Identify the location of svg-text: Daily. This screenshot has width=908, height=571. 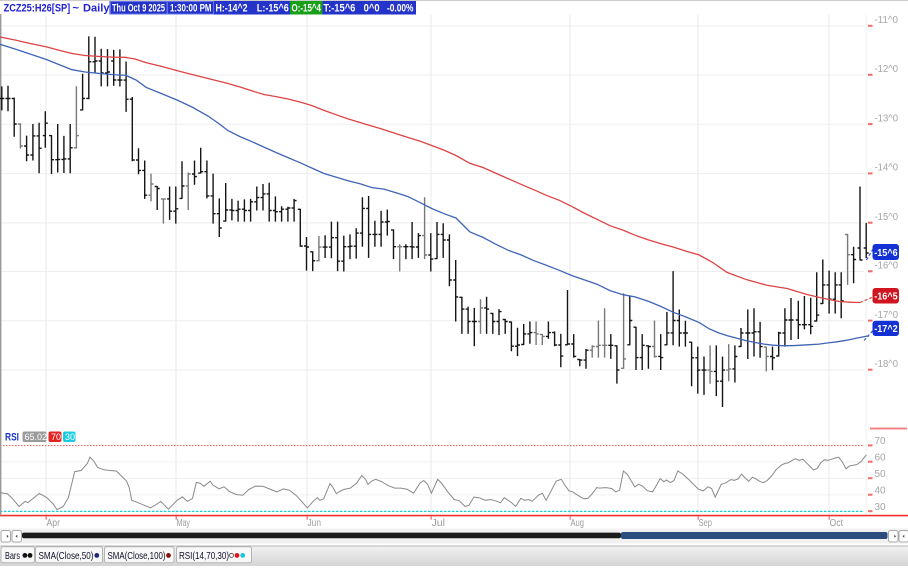
(96, 9).